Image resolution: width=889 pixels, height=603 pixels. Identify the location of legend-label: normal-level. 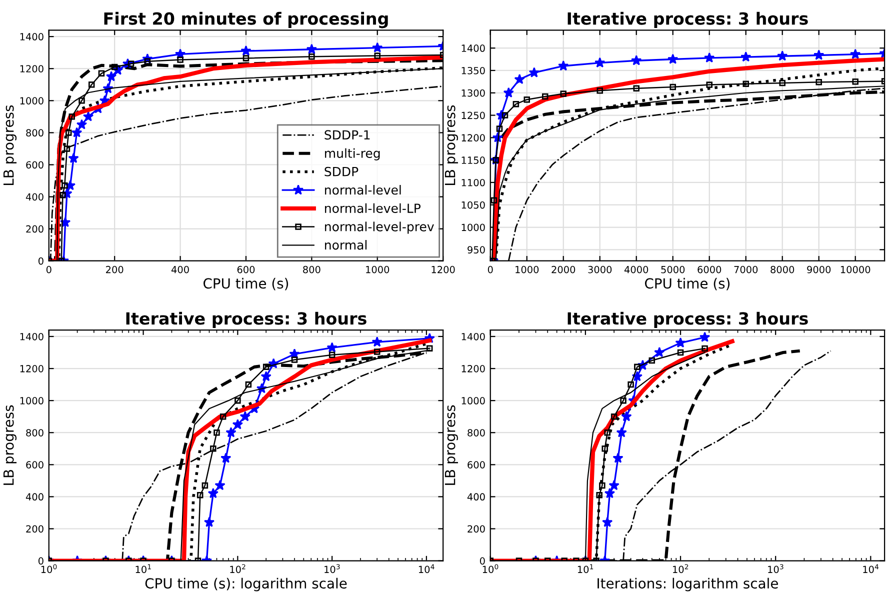
(363, 189).